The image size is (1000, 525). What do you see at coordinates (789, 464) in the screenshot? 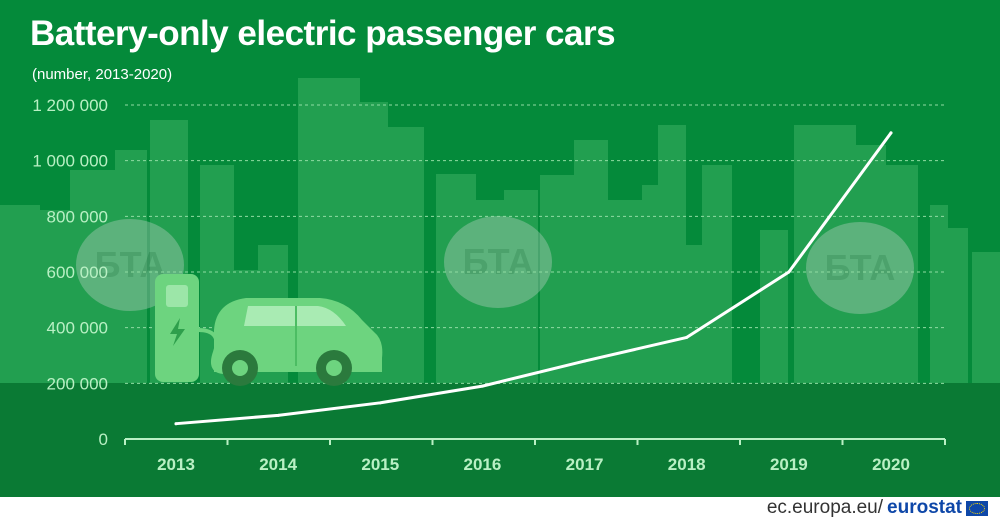
I see `x-tick-label: 2019` at bounding box center [789, 464].